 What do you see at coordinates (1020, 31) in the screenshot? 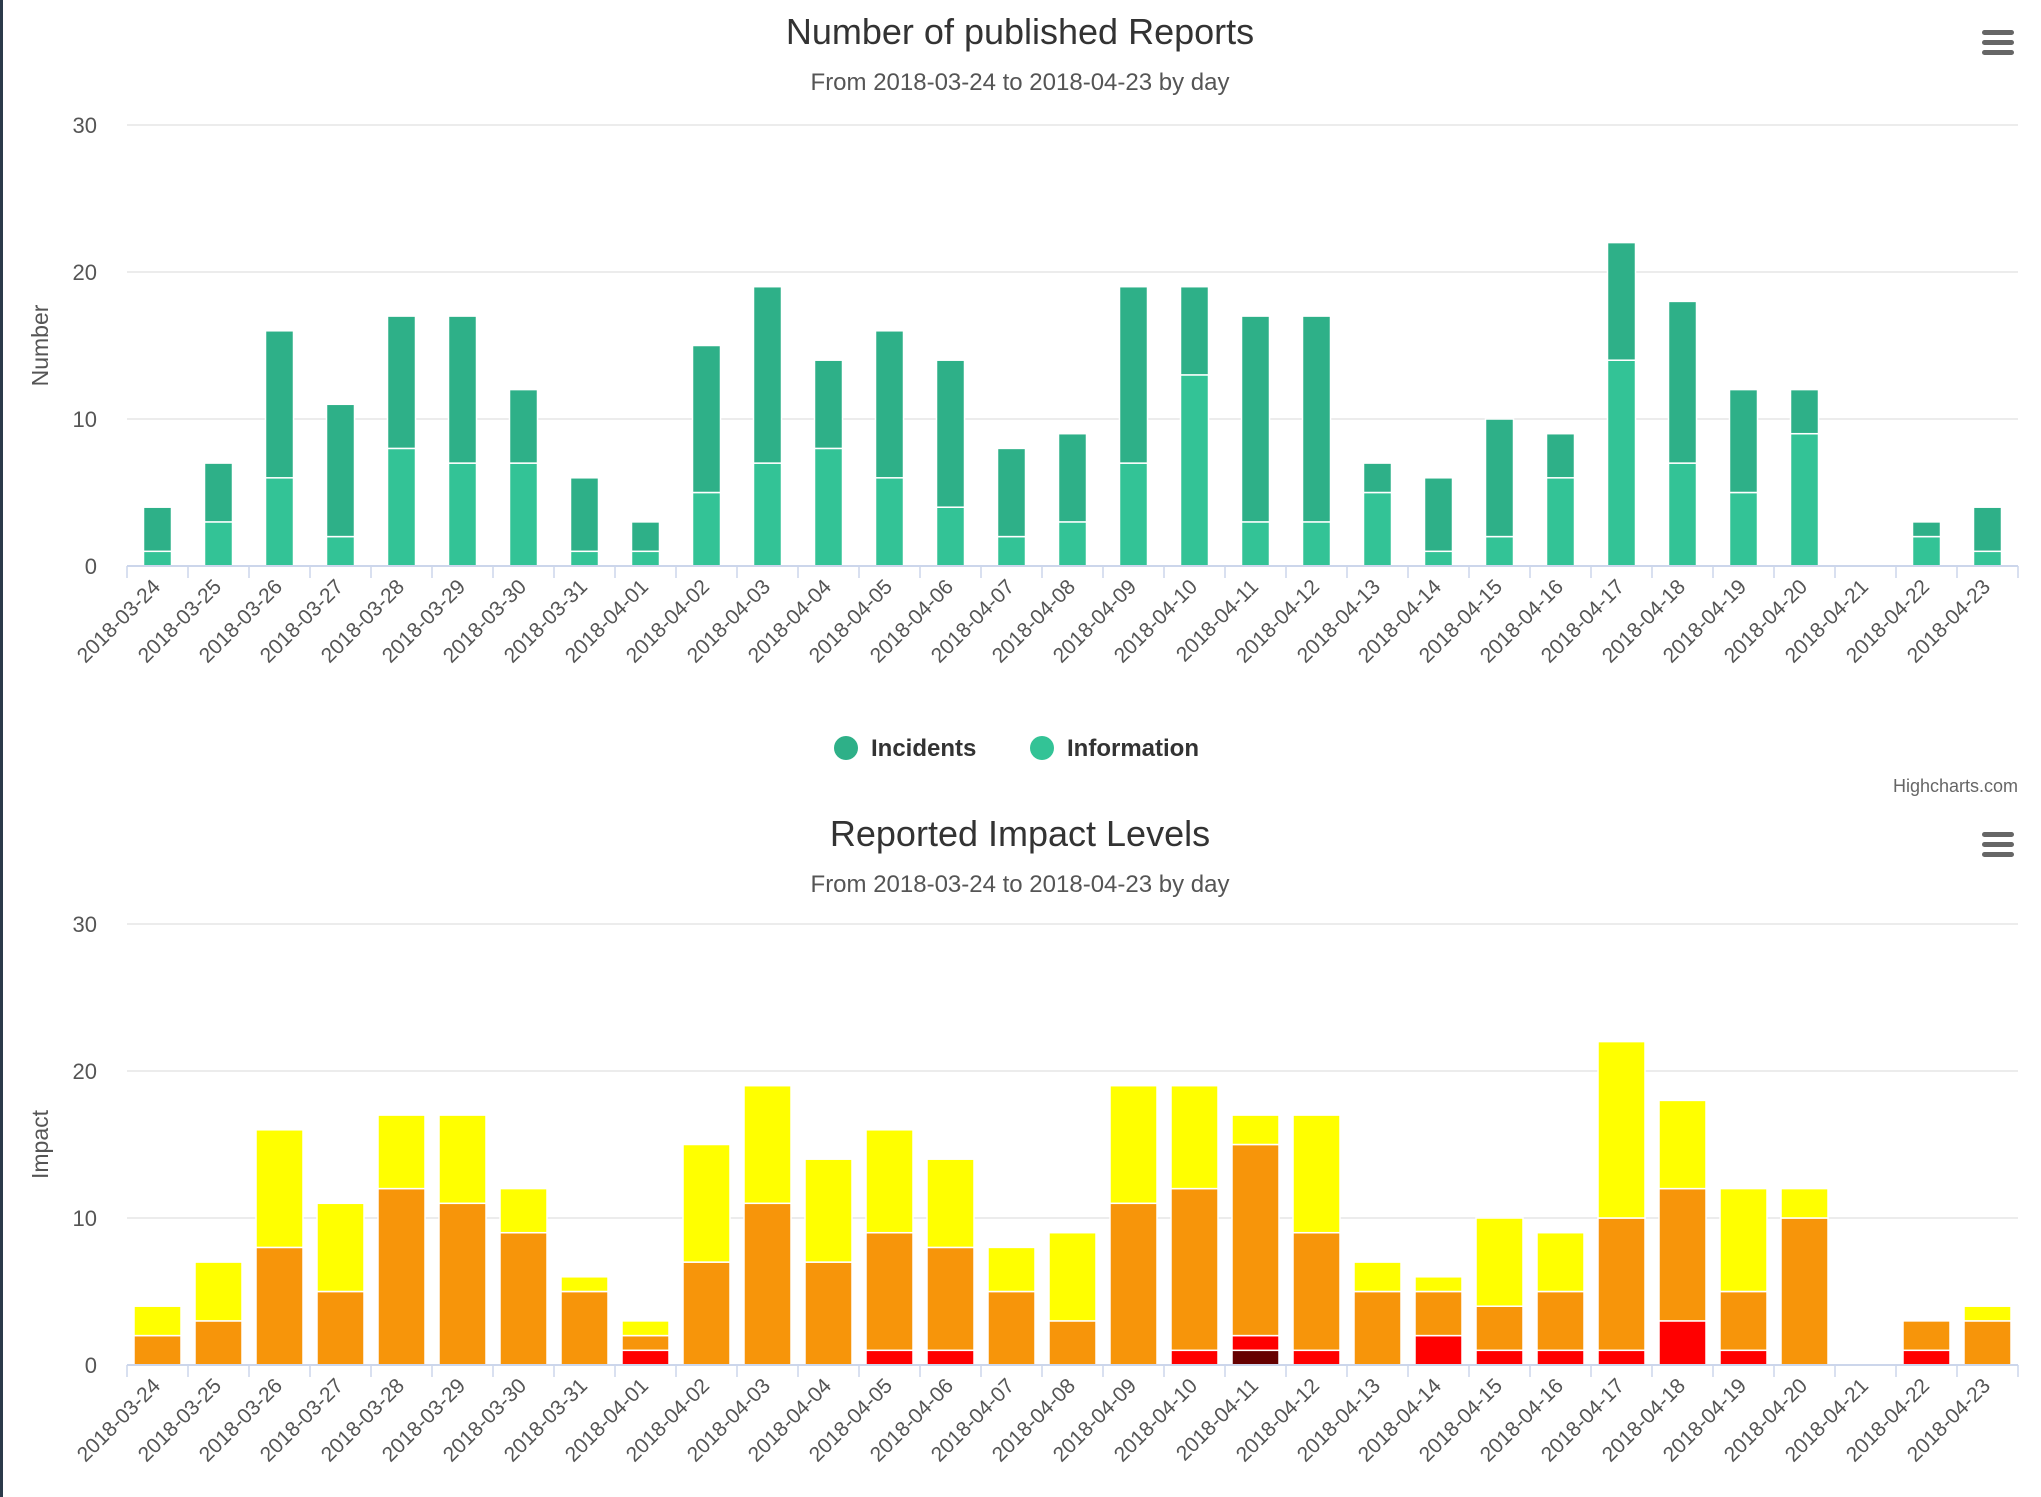
I see `chart-1-title: Number of published Reports` at bounding box center [1020, 31].